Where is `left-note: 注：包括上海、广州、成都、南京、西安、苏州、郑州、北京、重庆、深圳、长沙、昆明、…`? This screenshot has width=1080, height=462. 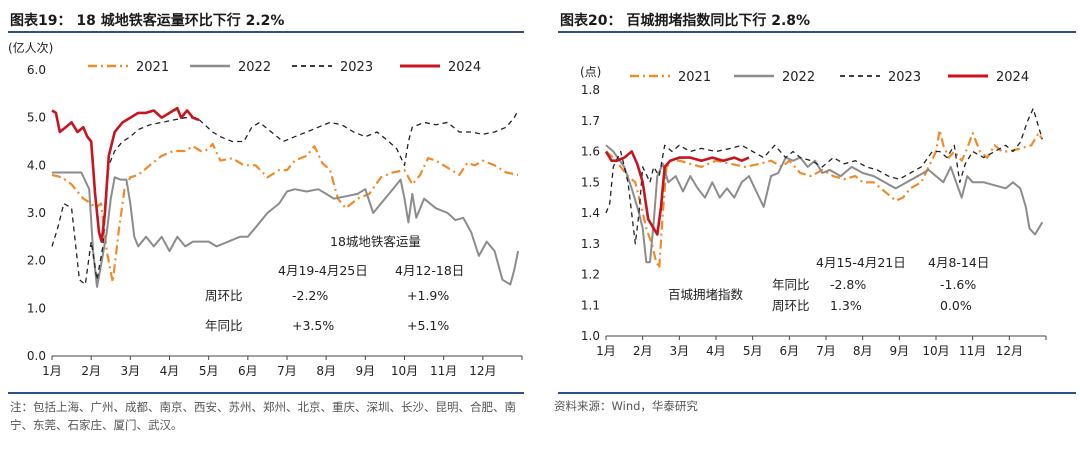 left-note: 注：包括上海、广州、成都、南京、西安、苏州、郑州、北京、重庆、深圳、长沙、昆明、… is located at coordinates (263, 416).